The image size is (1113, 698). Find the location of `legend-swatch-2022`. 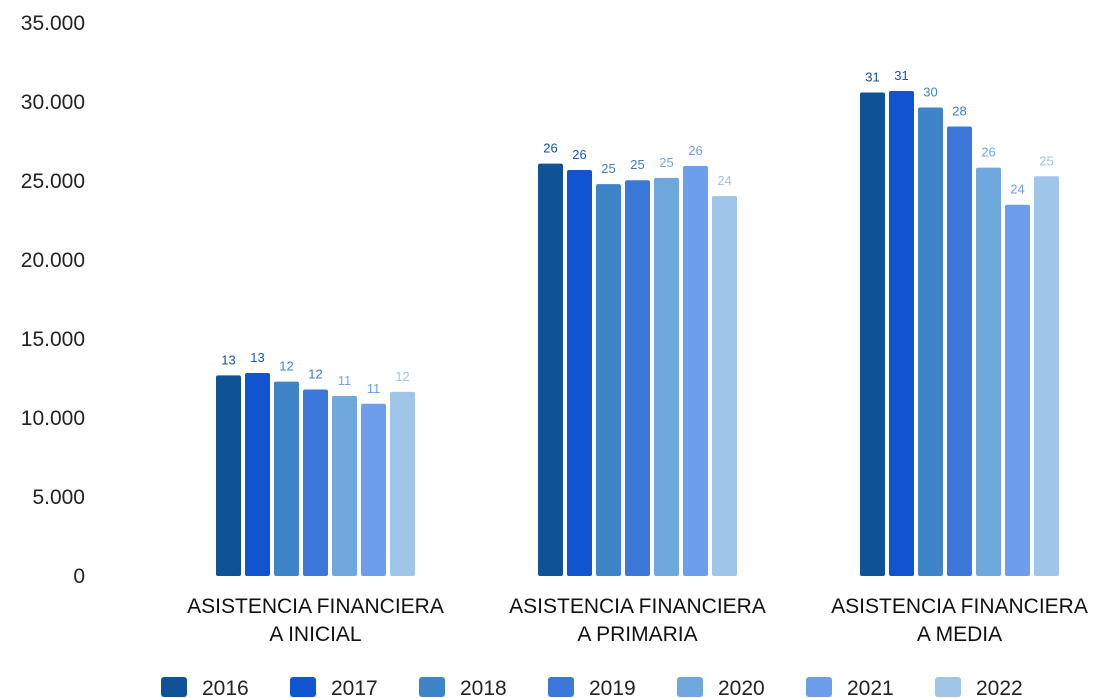

legend-swatch-2022 is located at coordinates (948, 687).